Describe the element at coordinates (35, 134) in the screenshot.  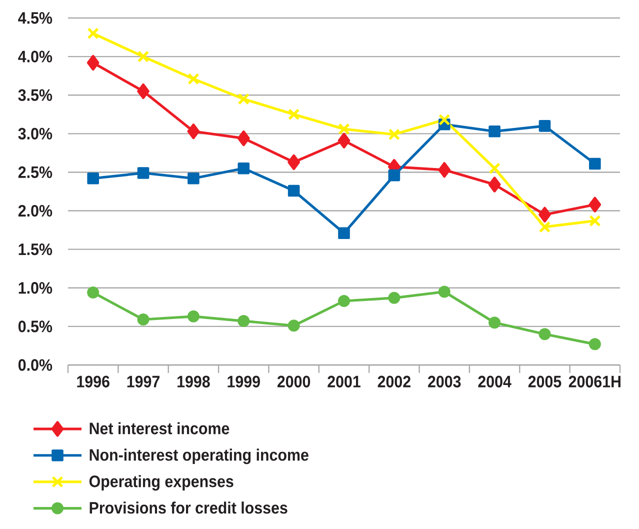
I see `y-tick-label: 3.0%` at that location.